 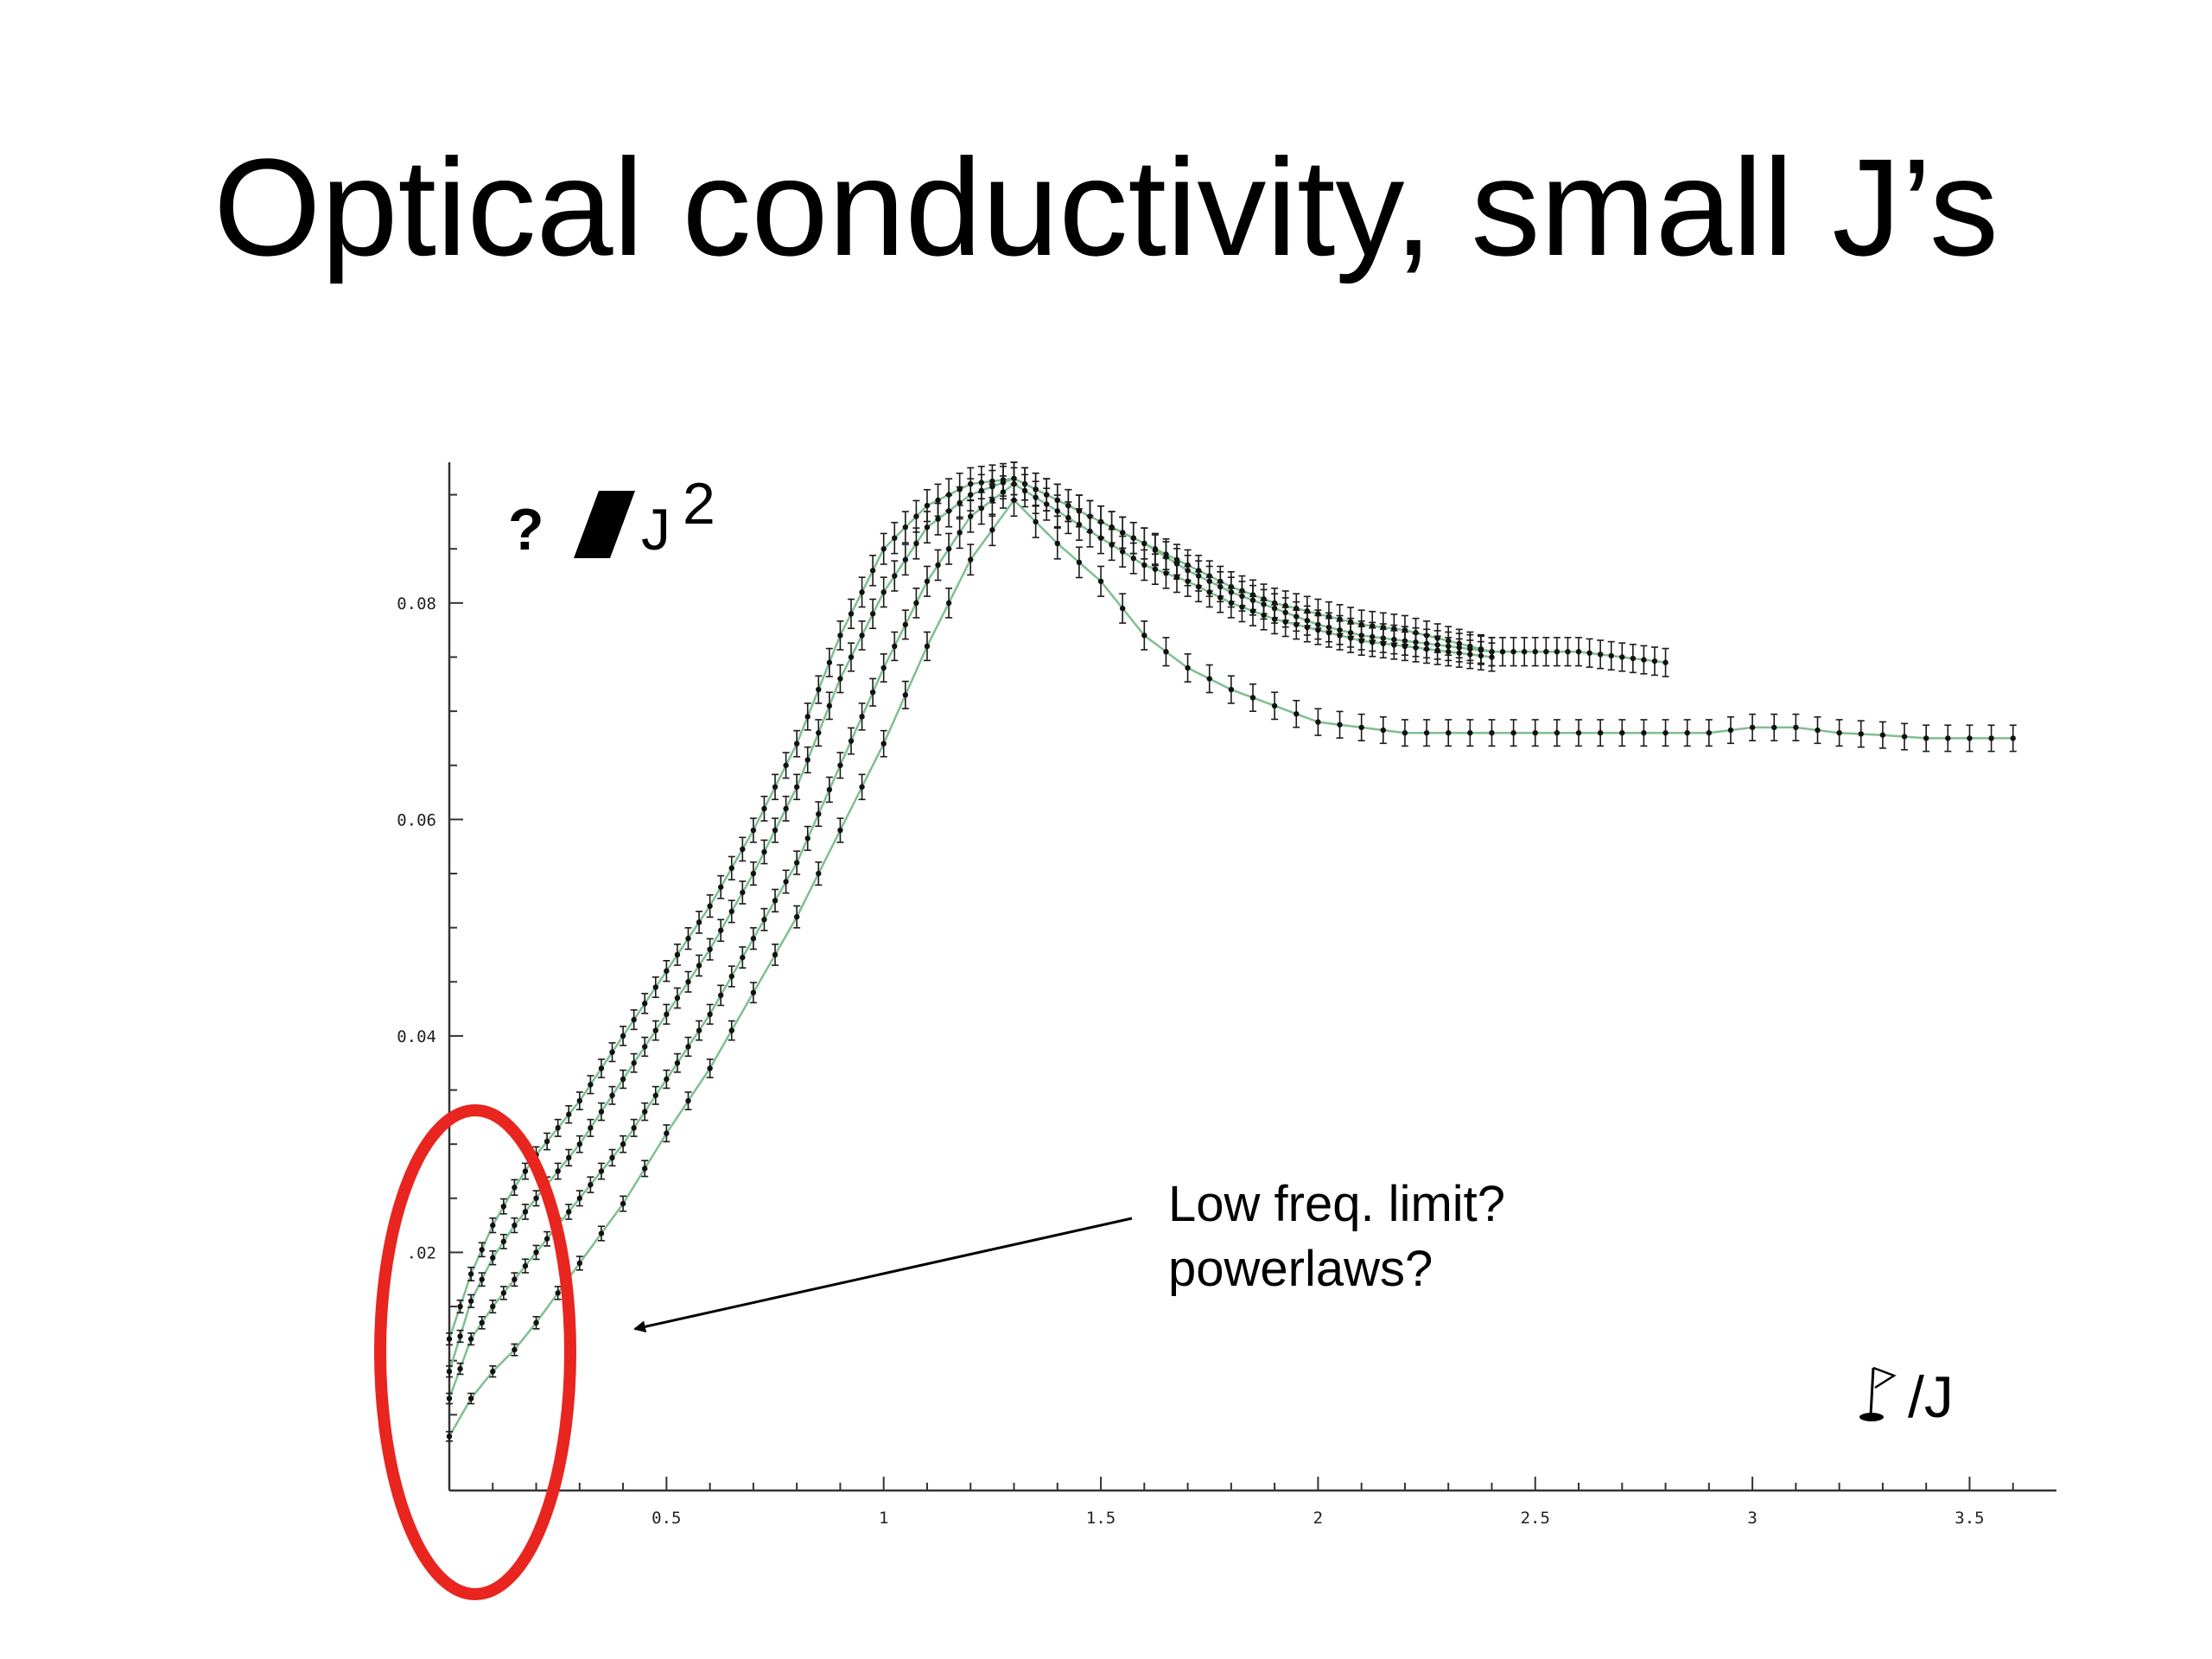 What do you see at coordinates (1970, 1518) in the screenshot?
I see `x-tick-label: 3.5` at bounding box center [1970, 1518].